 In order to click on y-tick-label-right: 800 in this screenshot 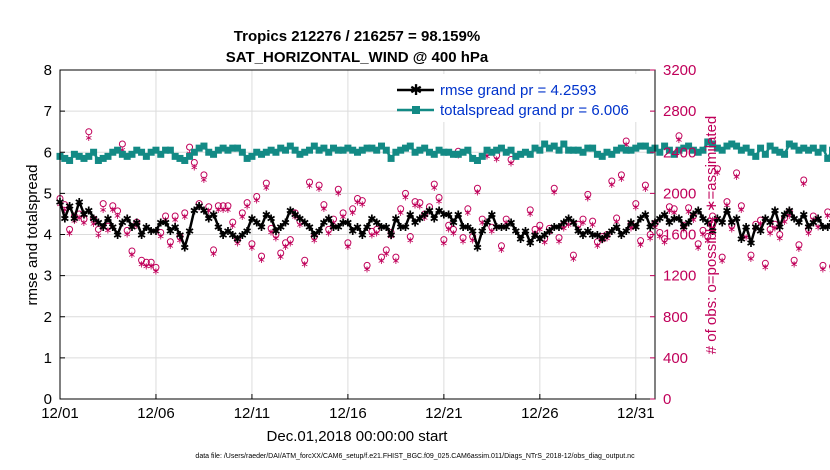, I will do `click(675, 317)`.